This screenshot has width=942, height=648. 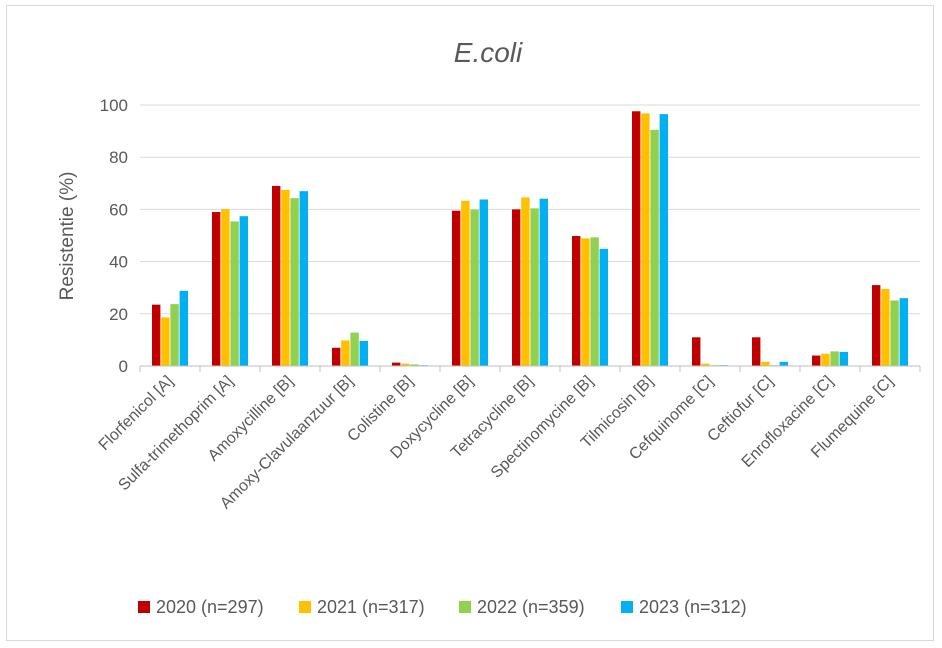 What do you see at coordinates (123, 366) in the screenshot?
I see `y-tick-label: 0` at bounding box center [123, 366].